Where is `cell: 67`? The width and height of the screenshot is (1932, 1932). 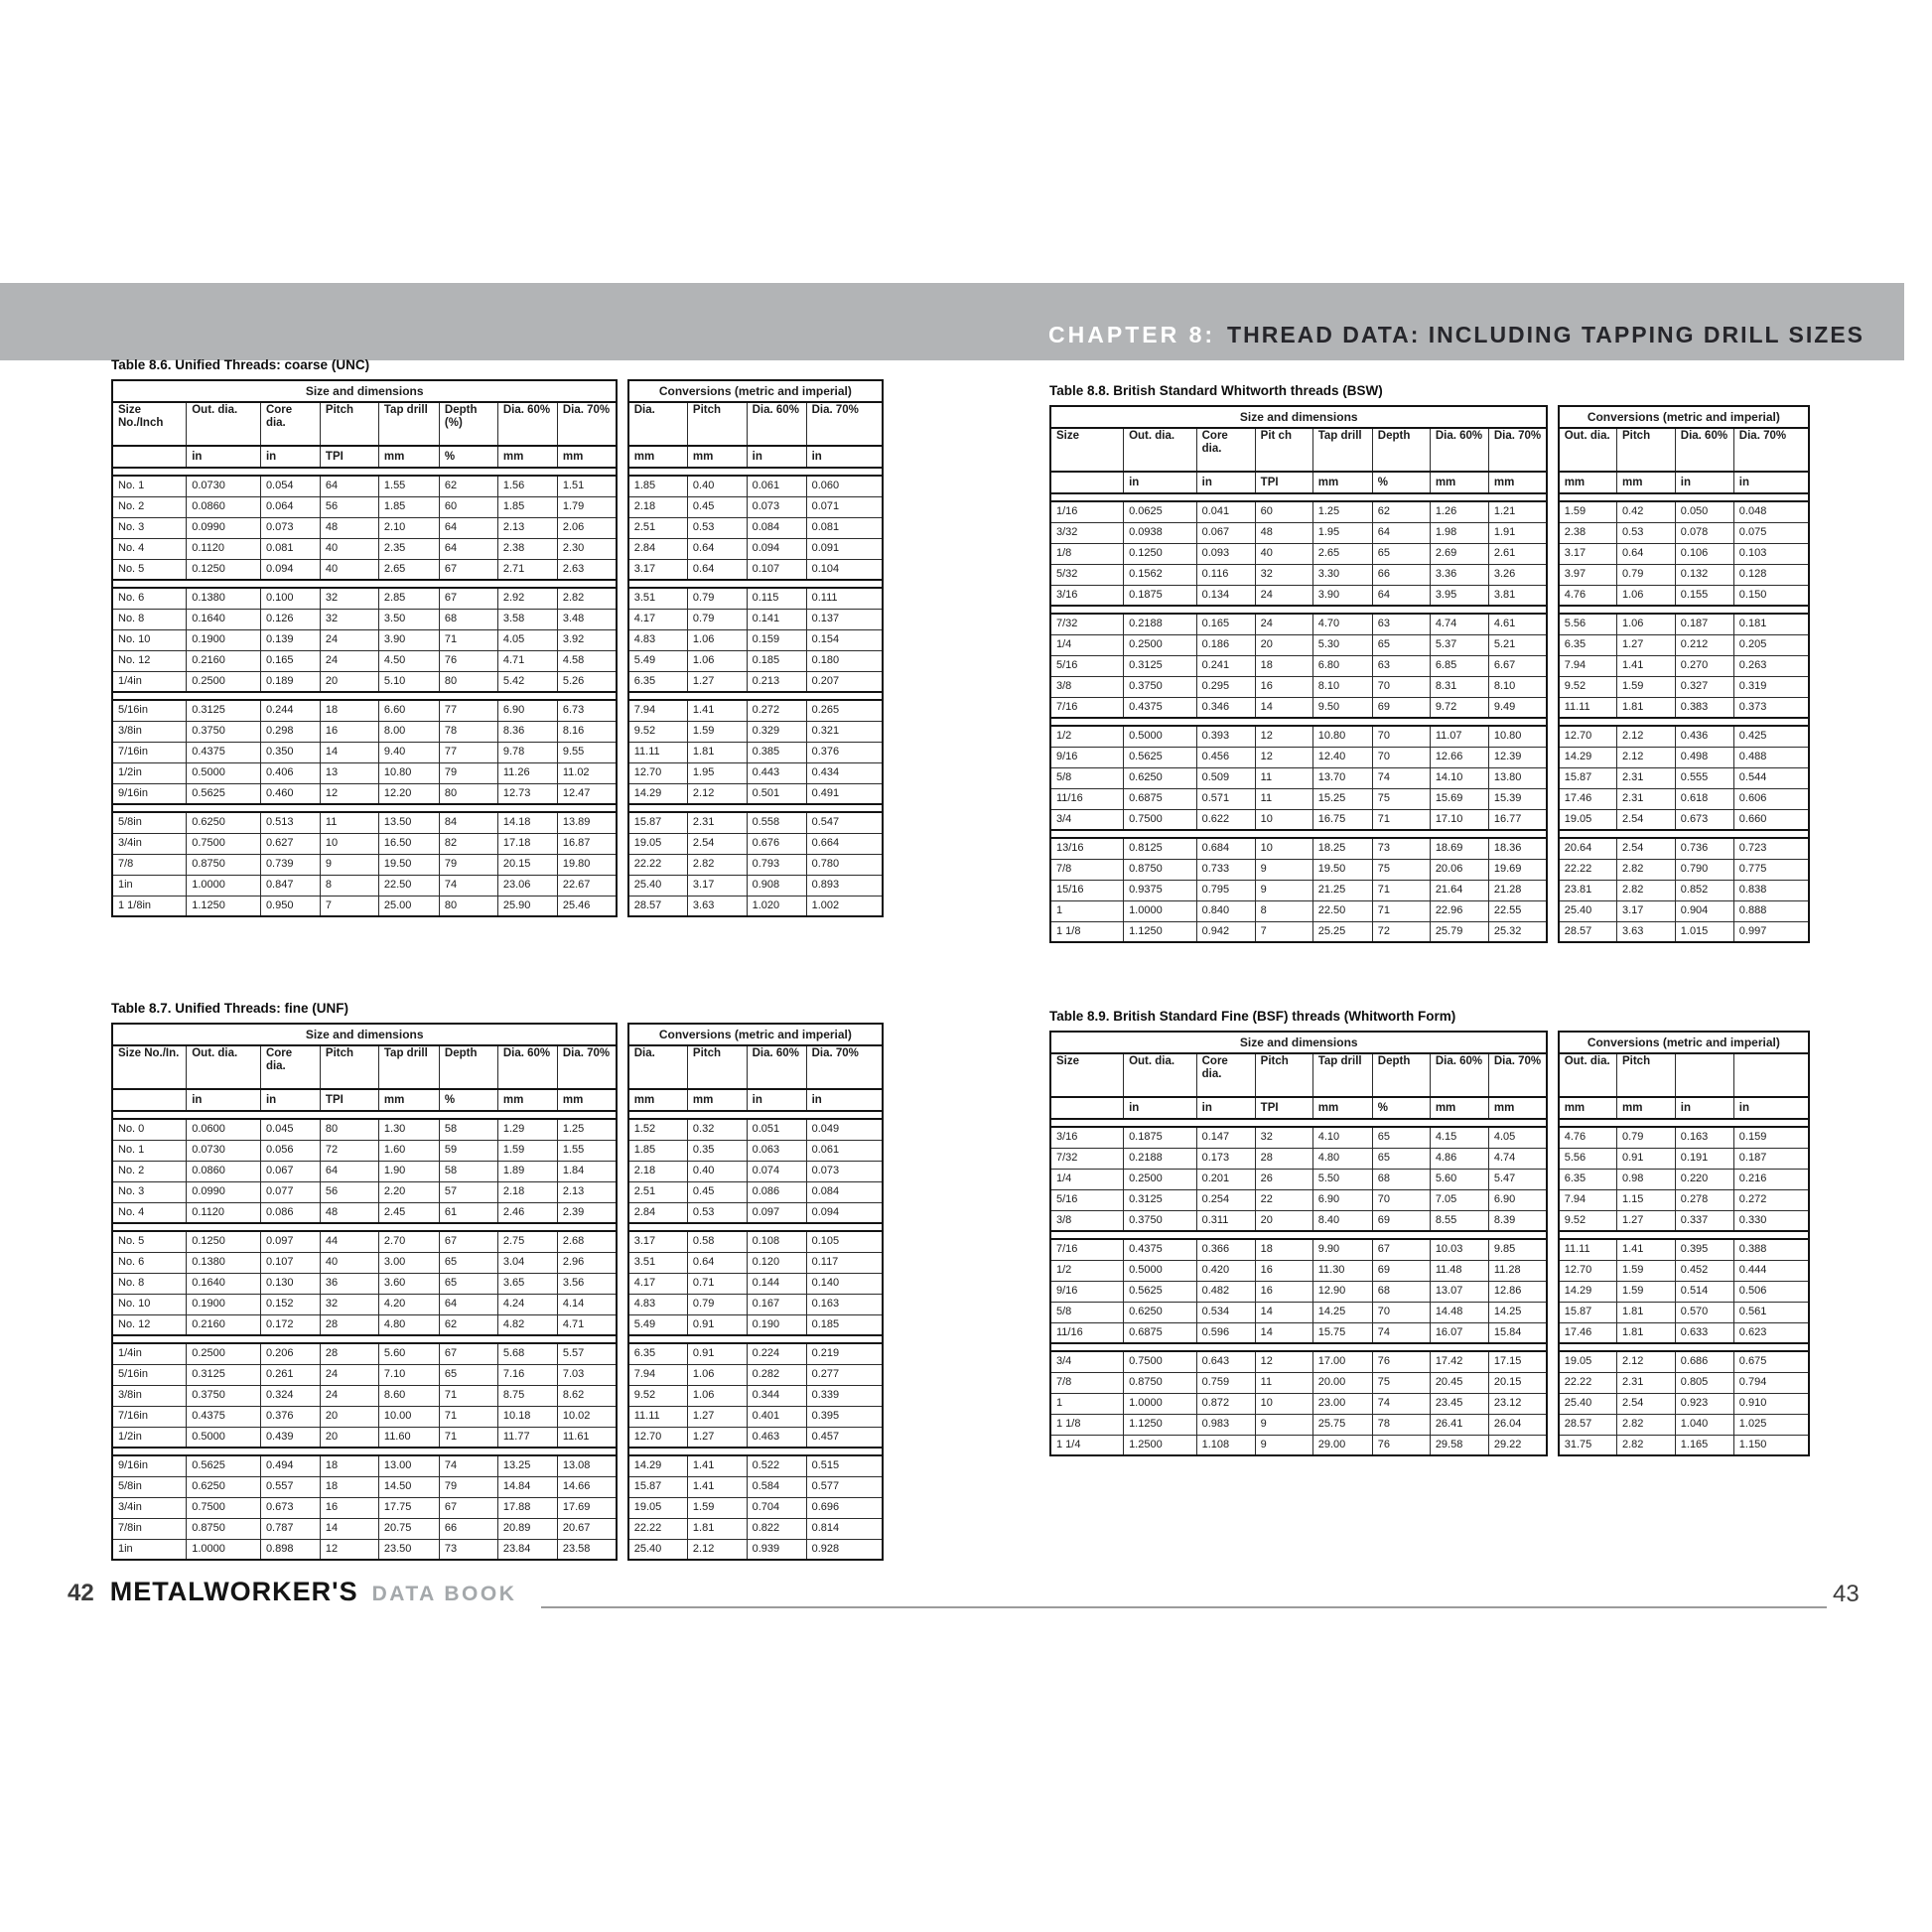 cell: 67 is located at coordinates (468, 1353).